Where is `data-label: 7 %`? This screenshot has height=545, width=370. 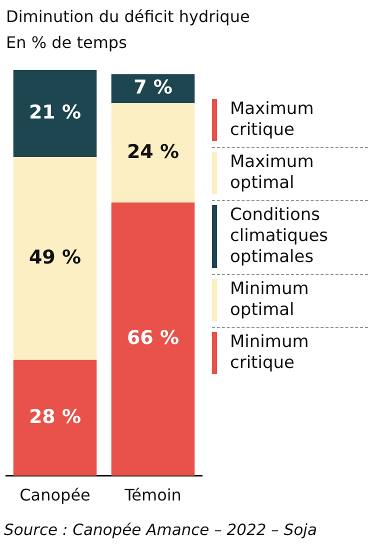 data-label: 7 % is located at coordinates (153, 87).